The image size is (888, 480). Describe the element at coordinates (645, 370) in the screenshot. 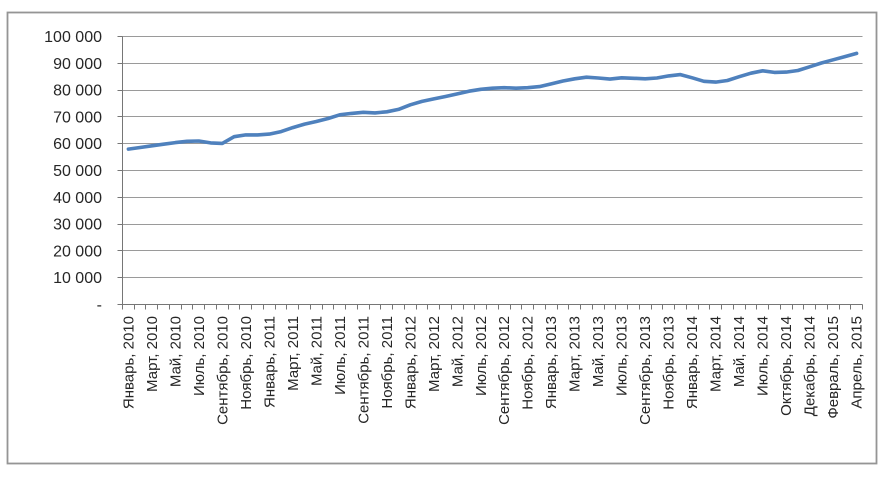

I see `x-tick-label: Сентябрь, 2013` at that location.